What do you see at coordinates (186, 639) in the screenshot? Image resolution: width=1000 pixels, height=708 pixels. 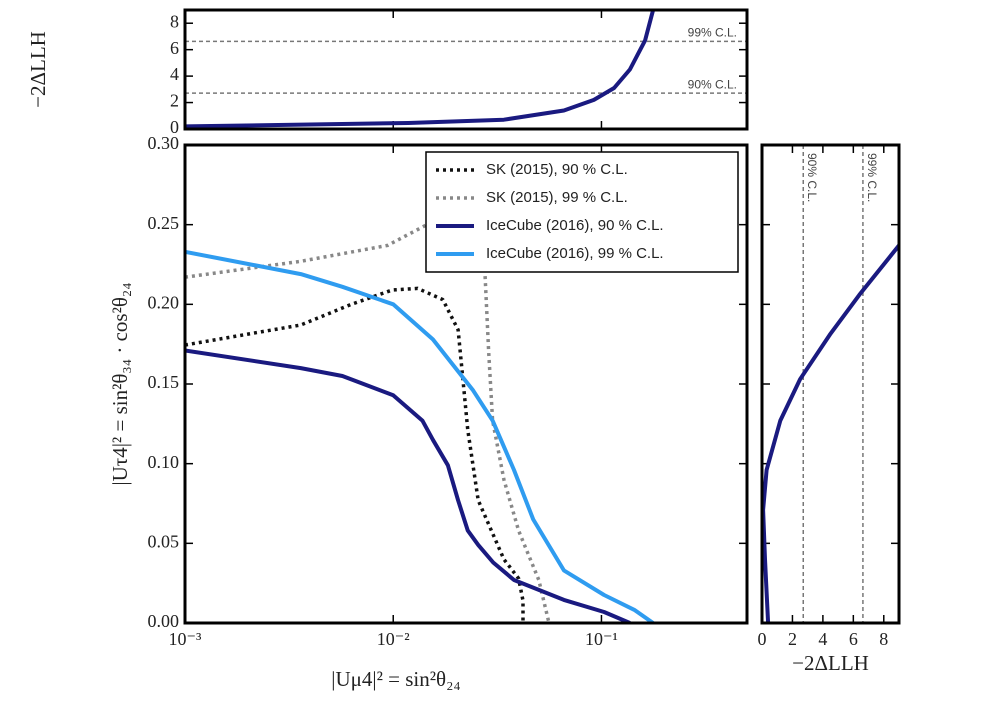 I see `x-tick-label: 10⁻³` at bounding box center [186, 639].